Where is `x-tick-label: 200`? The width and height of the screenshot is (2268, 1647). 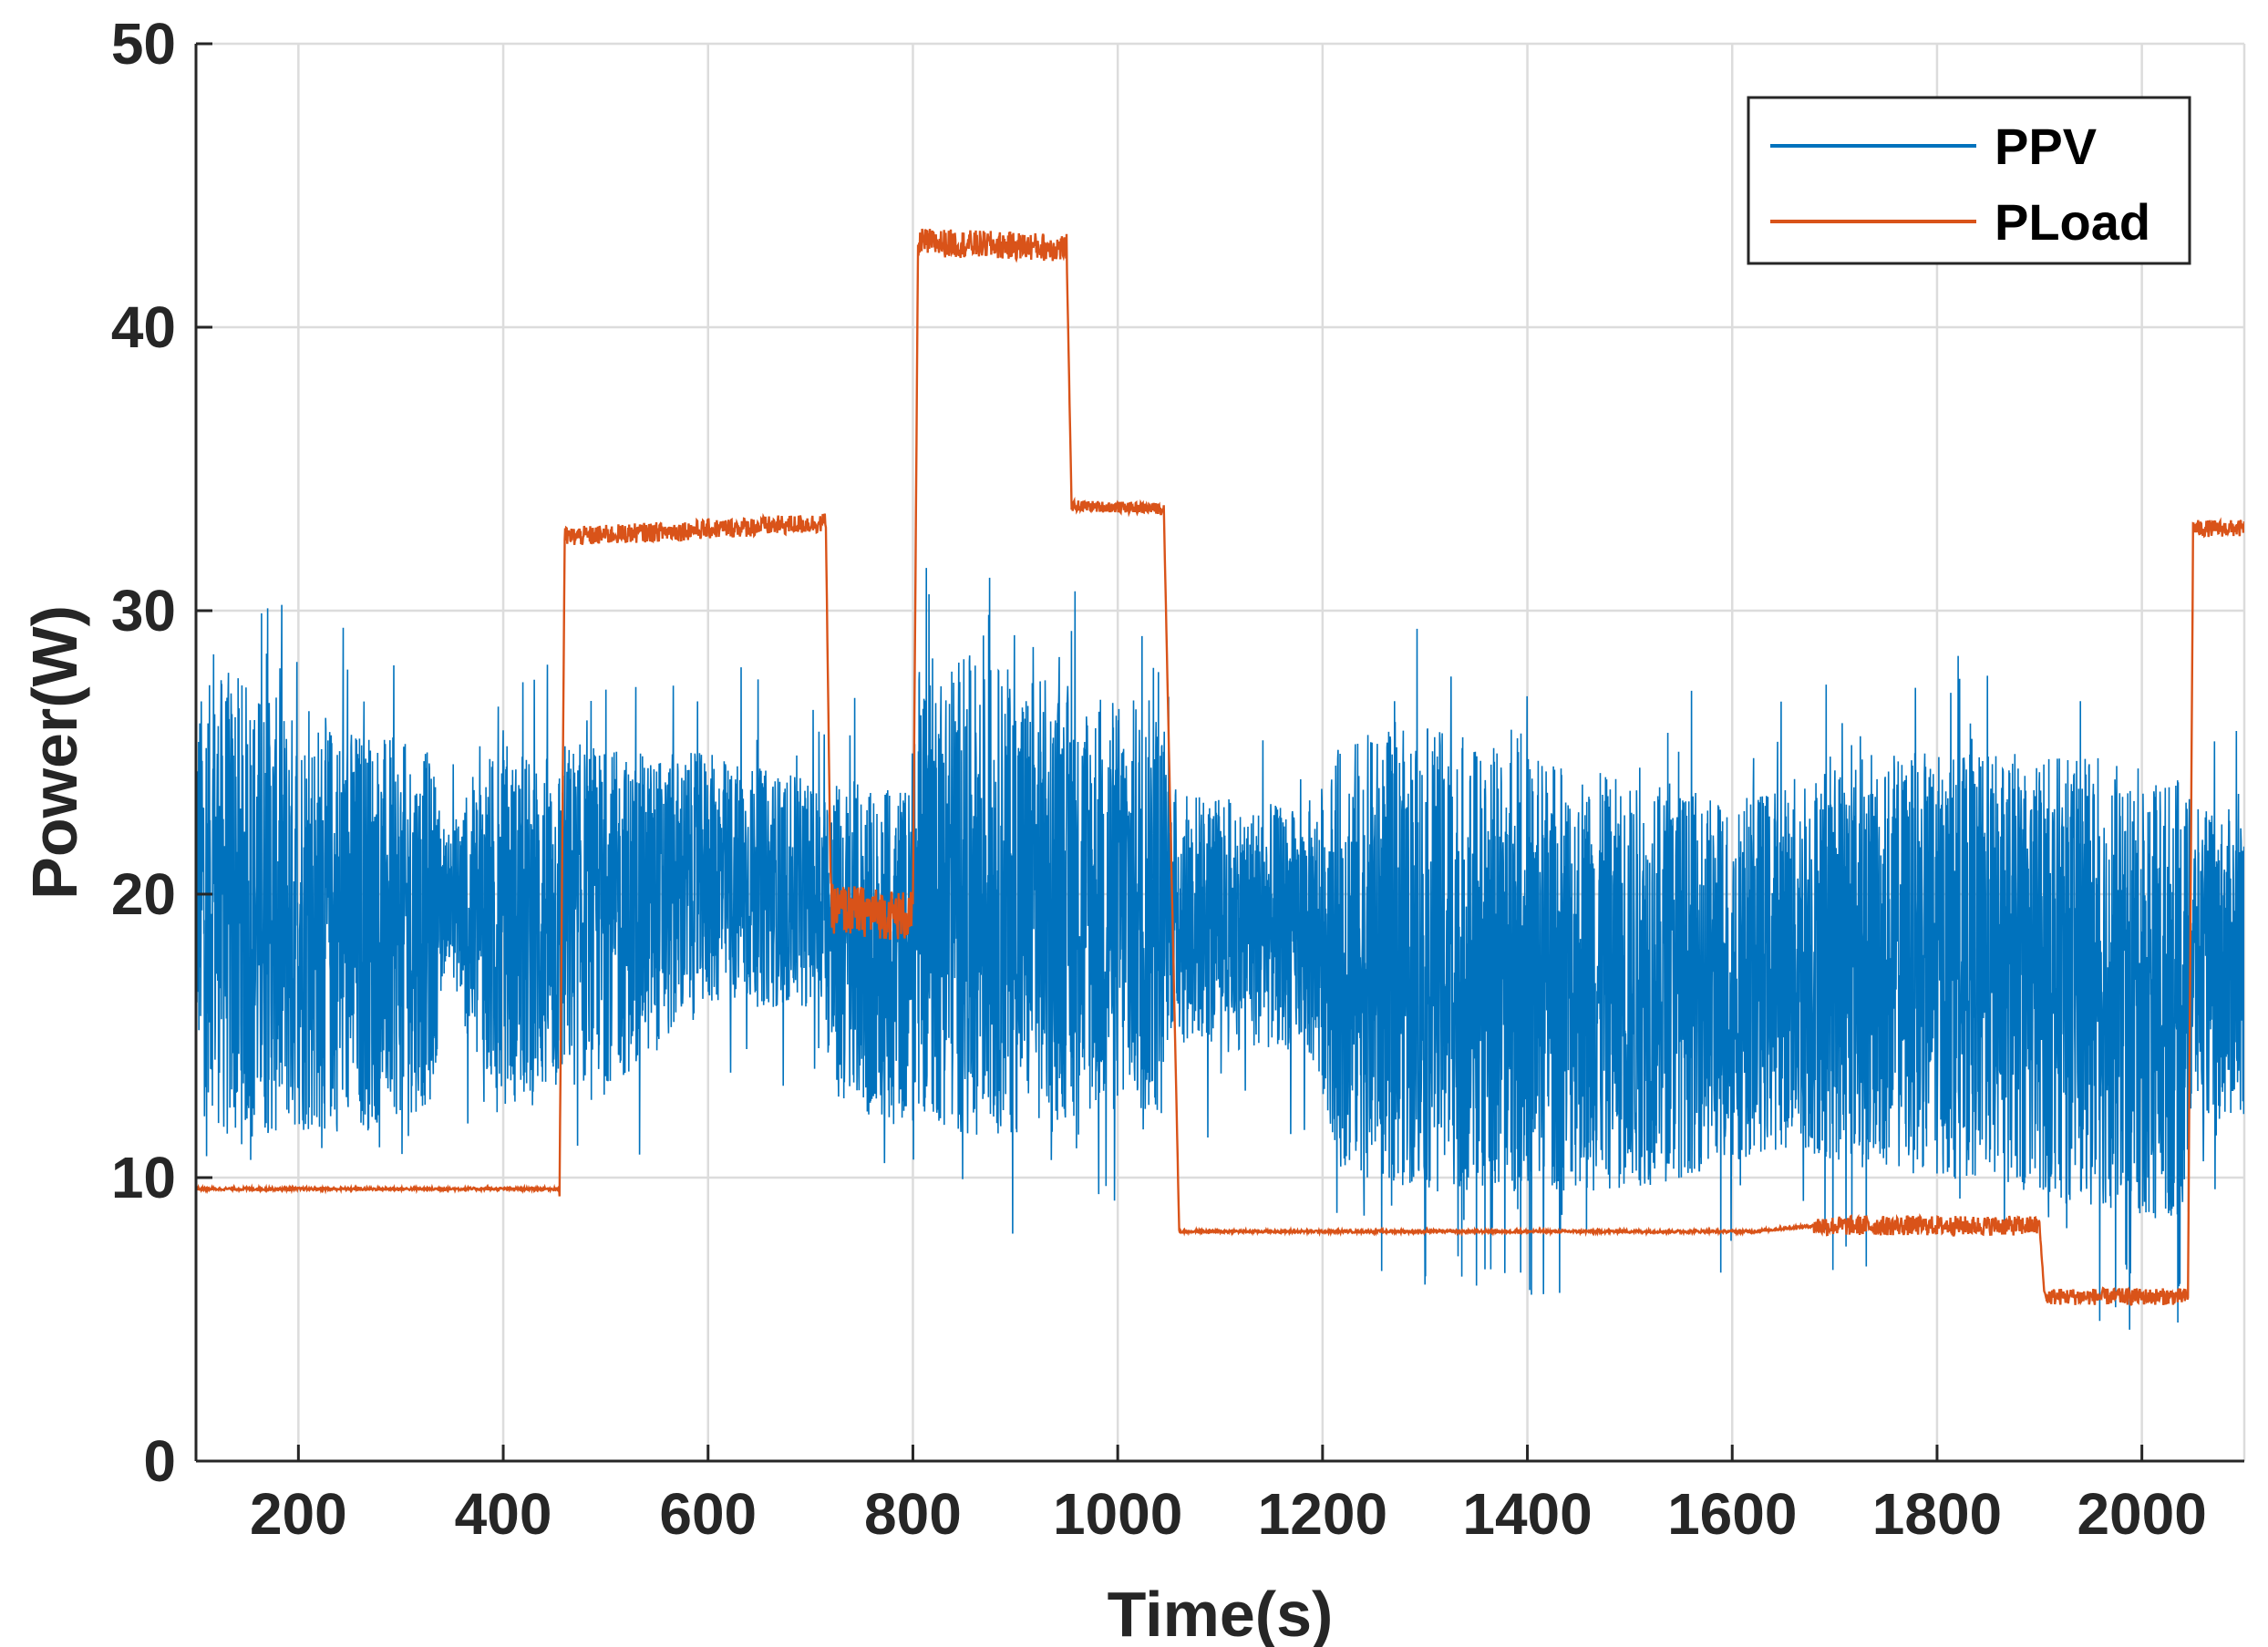 x-tick-label: 200 is located at coordinates (298, 1514).